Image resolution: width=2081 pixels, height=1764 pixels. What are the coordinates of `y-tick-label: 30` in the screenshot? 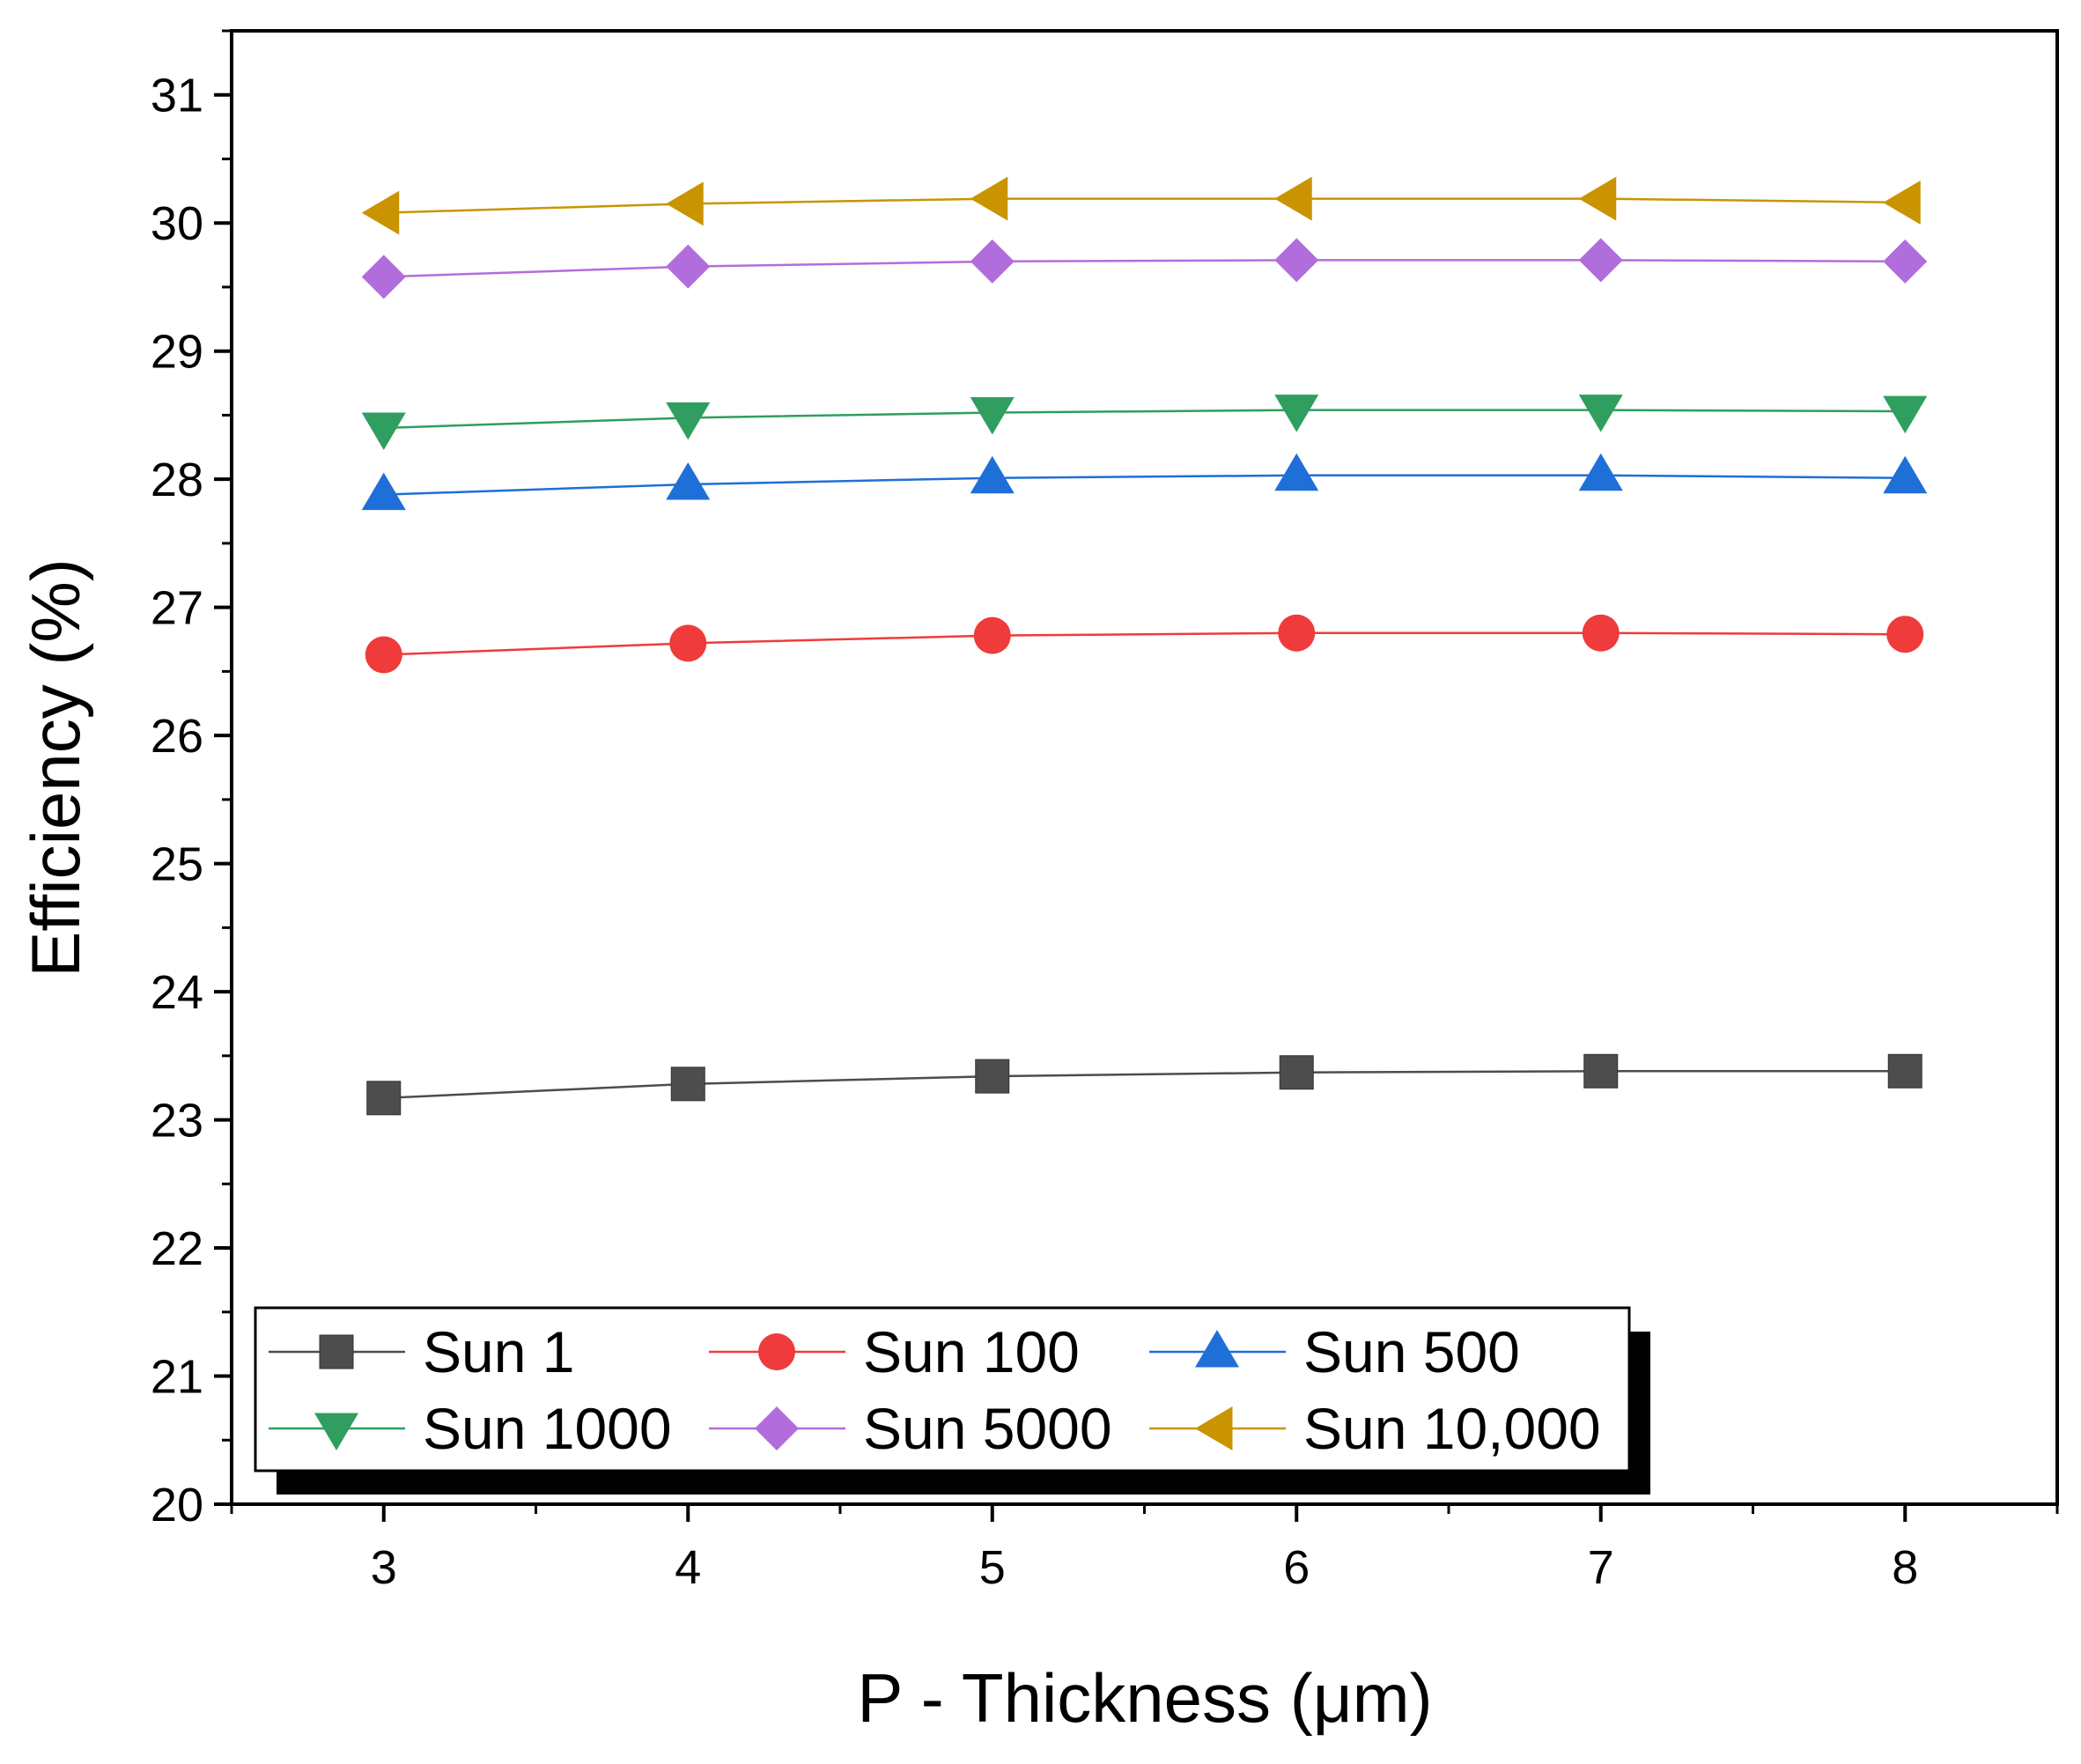 It's located at (177, 223).